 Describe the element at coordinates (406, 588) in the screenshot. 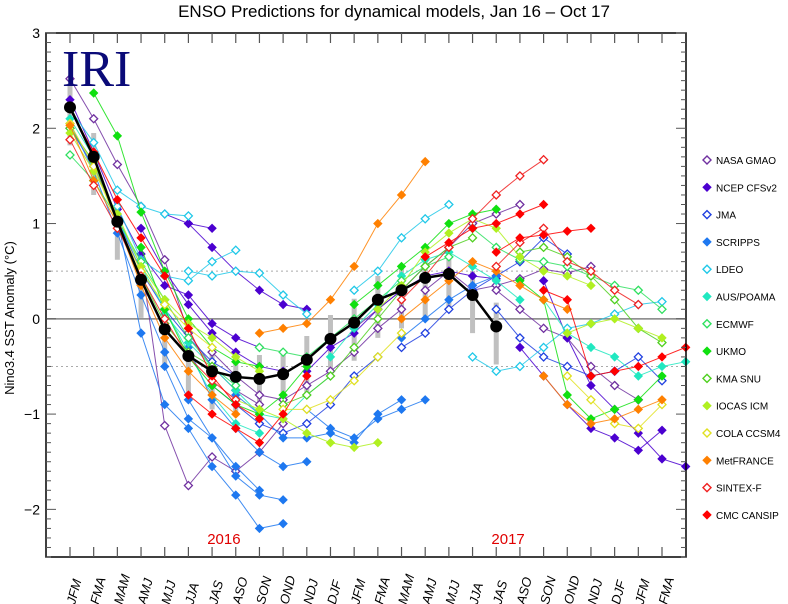

I see `x-tick-label: MAM` at that location.